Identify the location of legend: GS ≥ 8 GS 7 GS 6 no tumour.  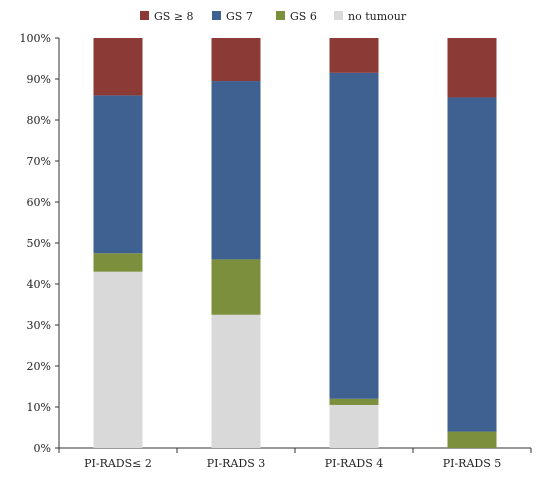
(273, 16).